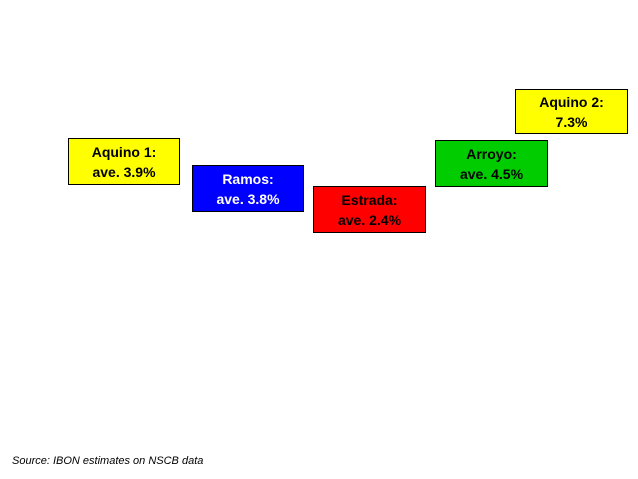 This screenshot has height=479, width=638. I want to click on period-name-label: Aquino 1:, so click(124, 151).